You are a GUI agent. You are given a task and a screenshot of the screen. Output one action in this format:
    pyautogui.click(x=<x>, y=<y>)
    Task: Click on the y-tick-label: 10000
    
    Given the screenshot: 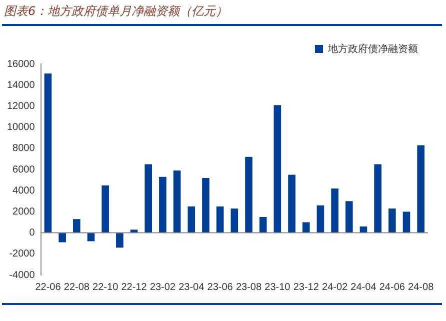 What is the action you would take?
    pyautogui.click(x=21, y=128)
    